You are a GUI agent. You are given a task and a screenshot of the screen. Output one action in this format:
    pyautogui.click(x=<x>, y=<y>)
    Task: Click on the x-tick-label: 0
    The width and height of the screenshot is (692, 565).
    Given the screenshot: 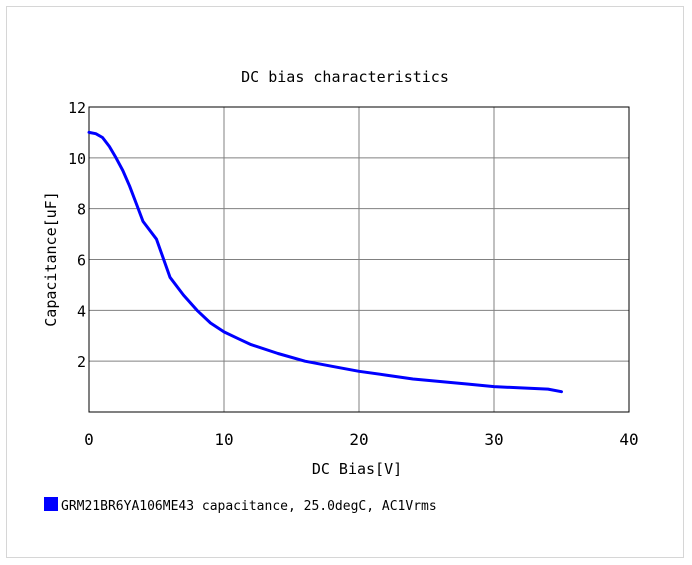 What is the action you would take?
    pyautogui.click(x=89, y=439)
    